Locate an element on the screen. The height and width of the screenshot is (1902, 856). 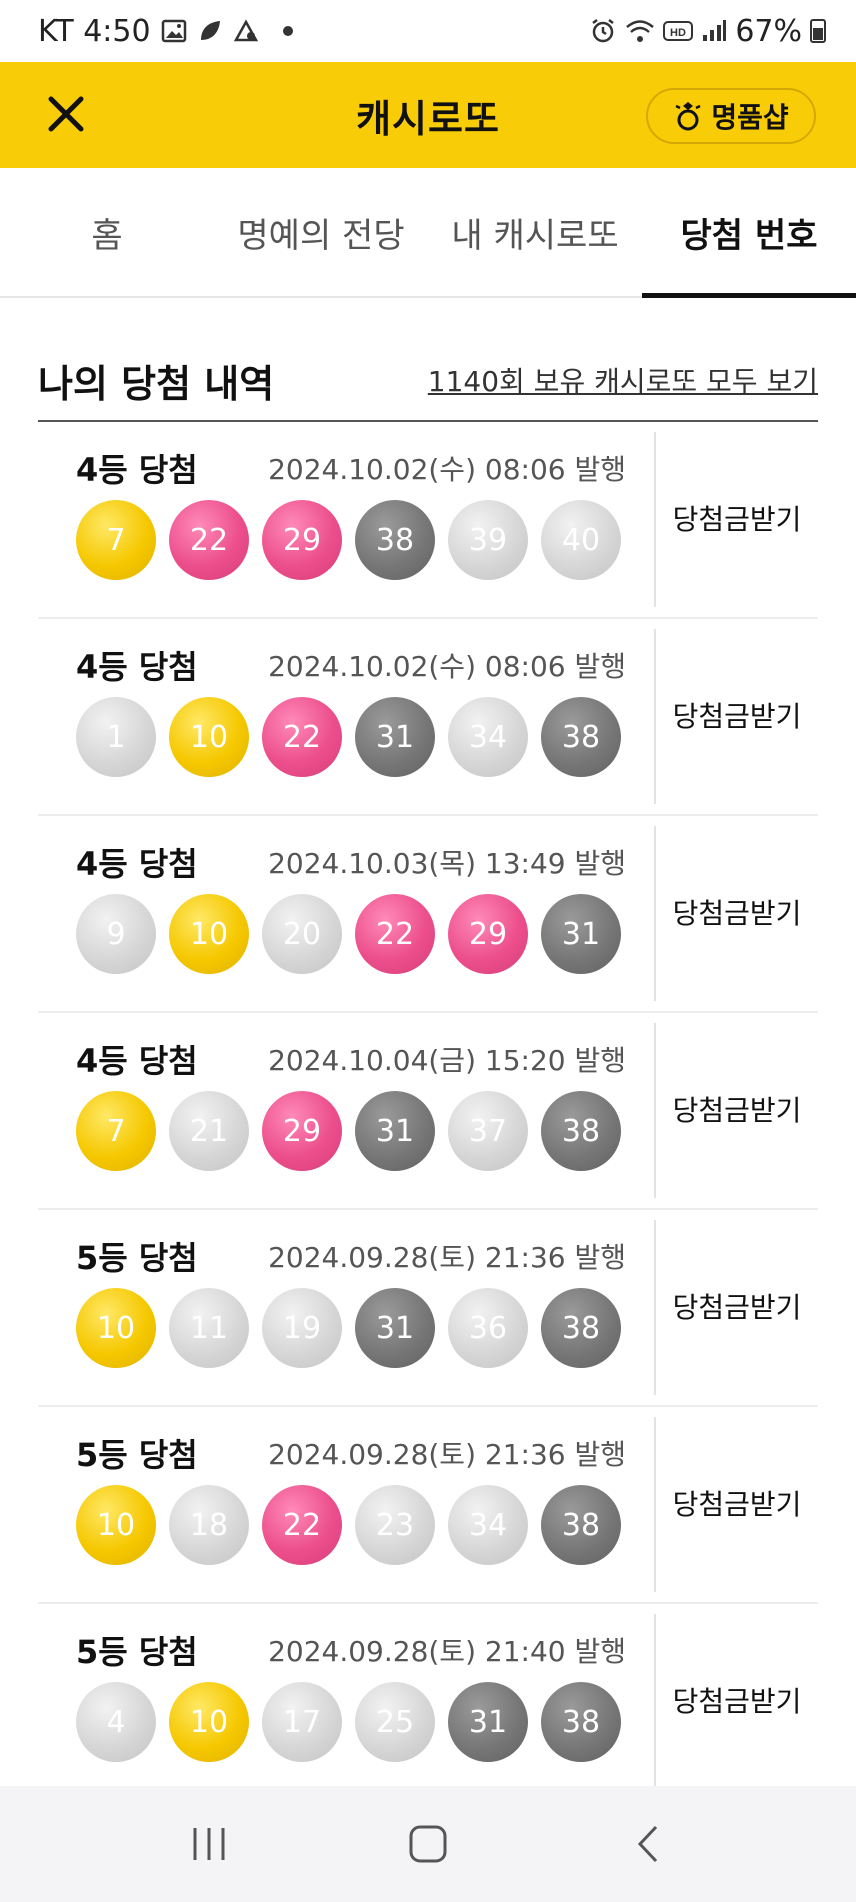
status-bar: KT 4:50 HD 67% is located at coordinates (428, 31).